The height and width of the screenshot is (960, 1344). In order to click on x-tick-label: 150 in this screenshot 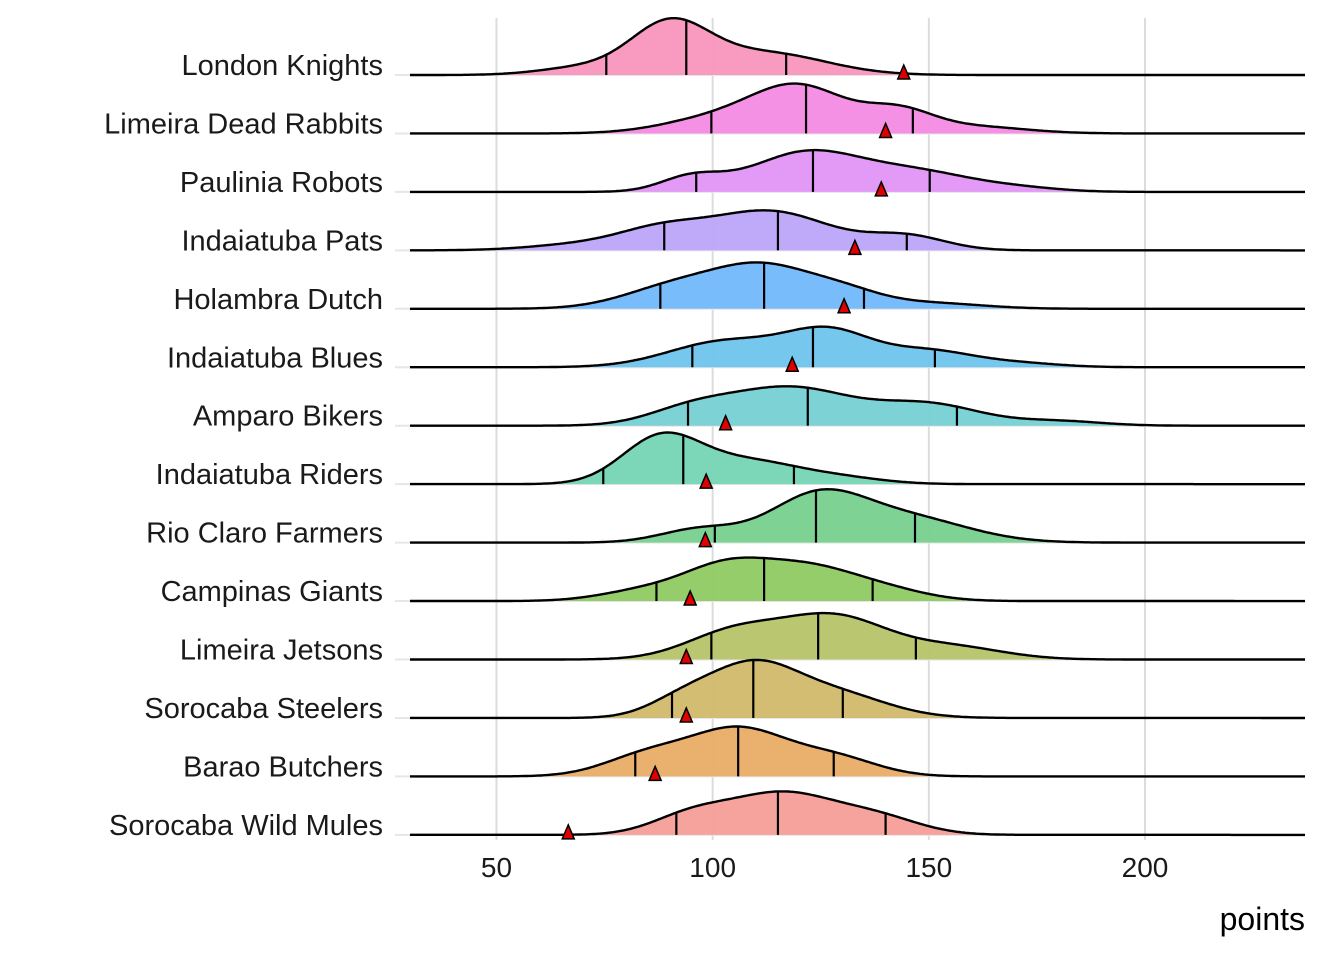, I will do `click(928, 867)`.